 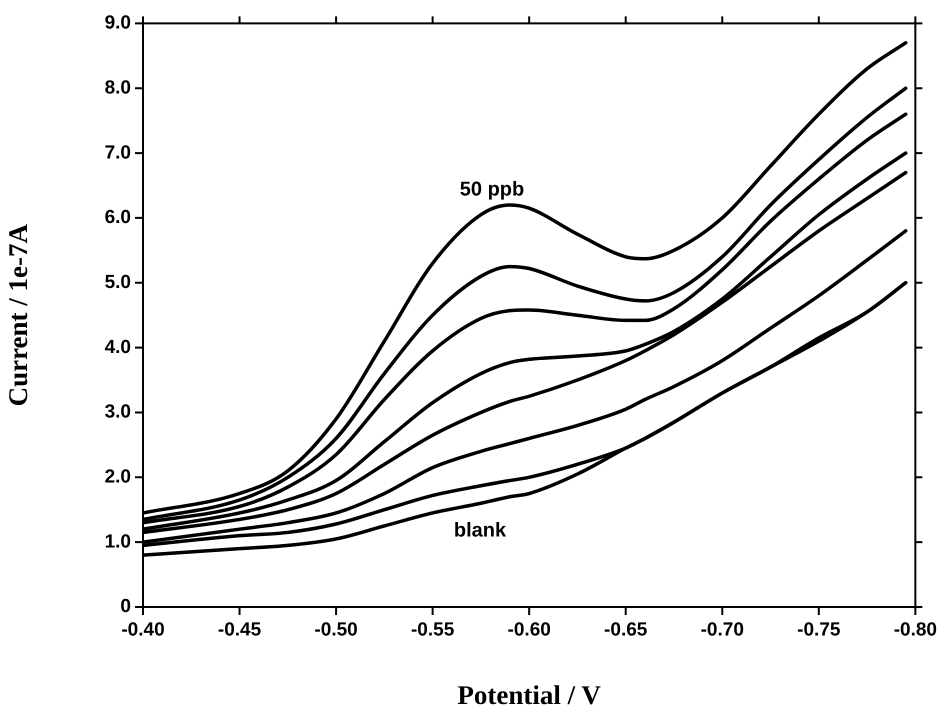 I want to click on x-axis-title: Potential / V, so click(x=529, y=695).